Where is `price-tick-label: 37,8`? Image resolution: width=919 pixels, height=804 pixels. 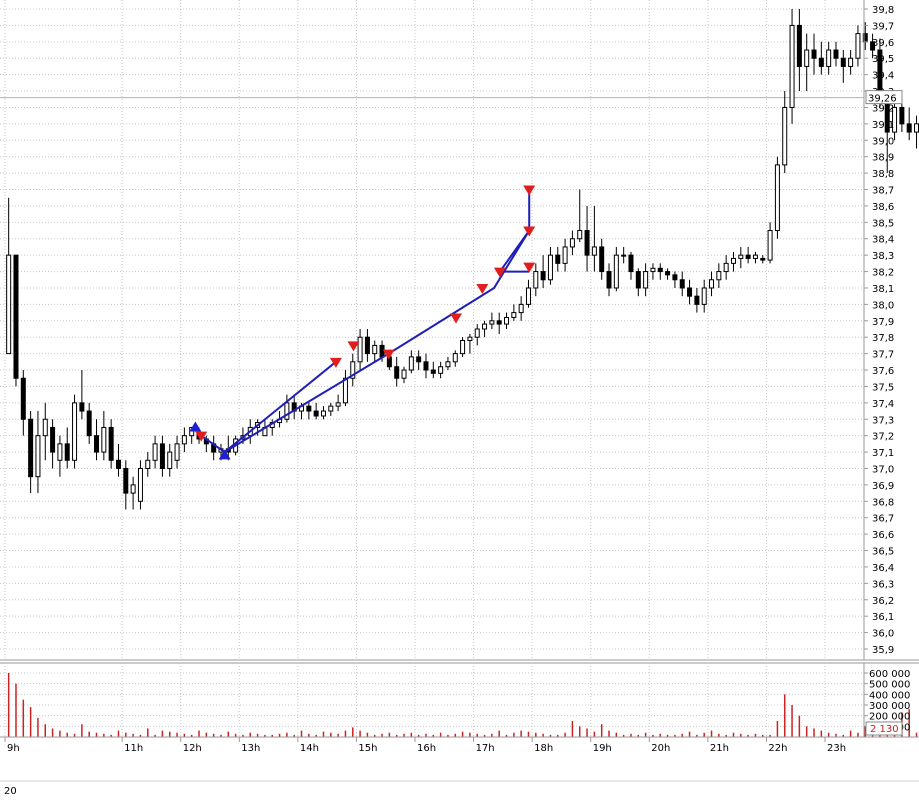 price-tick-label: 37,8 is located at coordinates (883, 338).